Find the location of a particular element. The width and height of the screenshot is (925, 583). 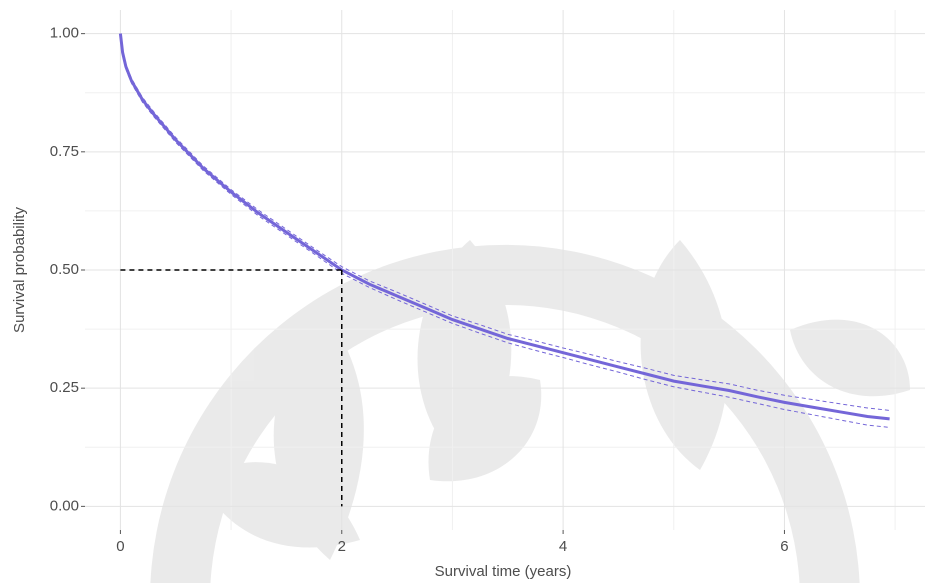

x-tick-label: 2 is located at coordinates (342, 546).